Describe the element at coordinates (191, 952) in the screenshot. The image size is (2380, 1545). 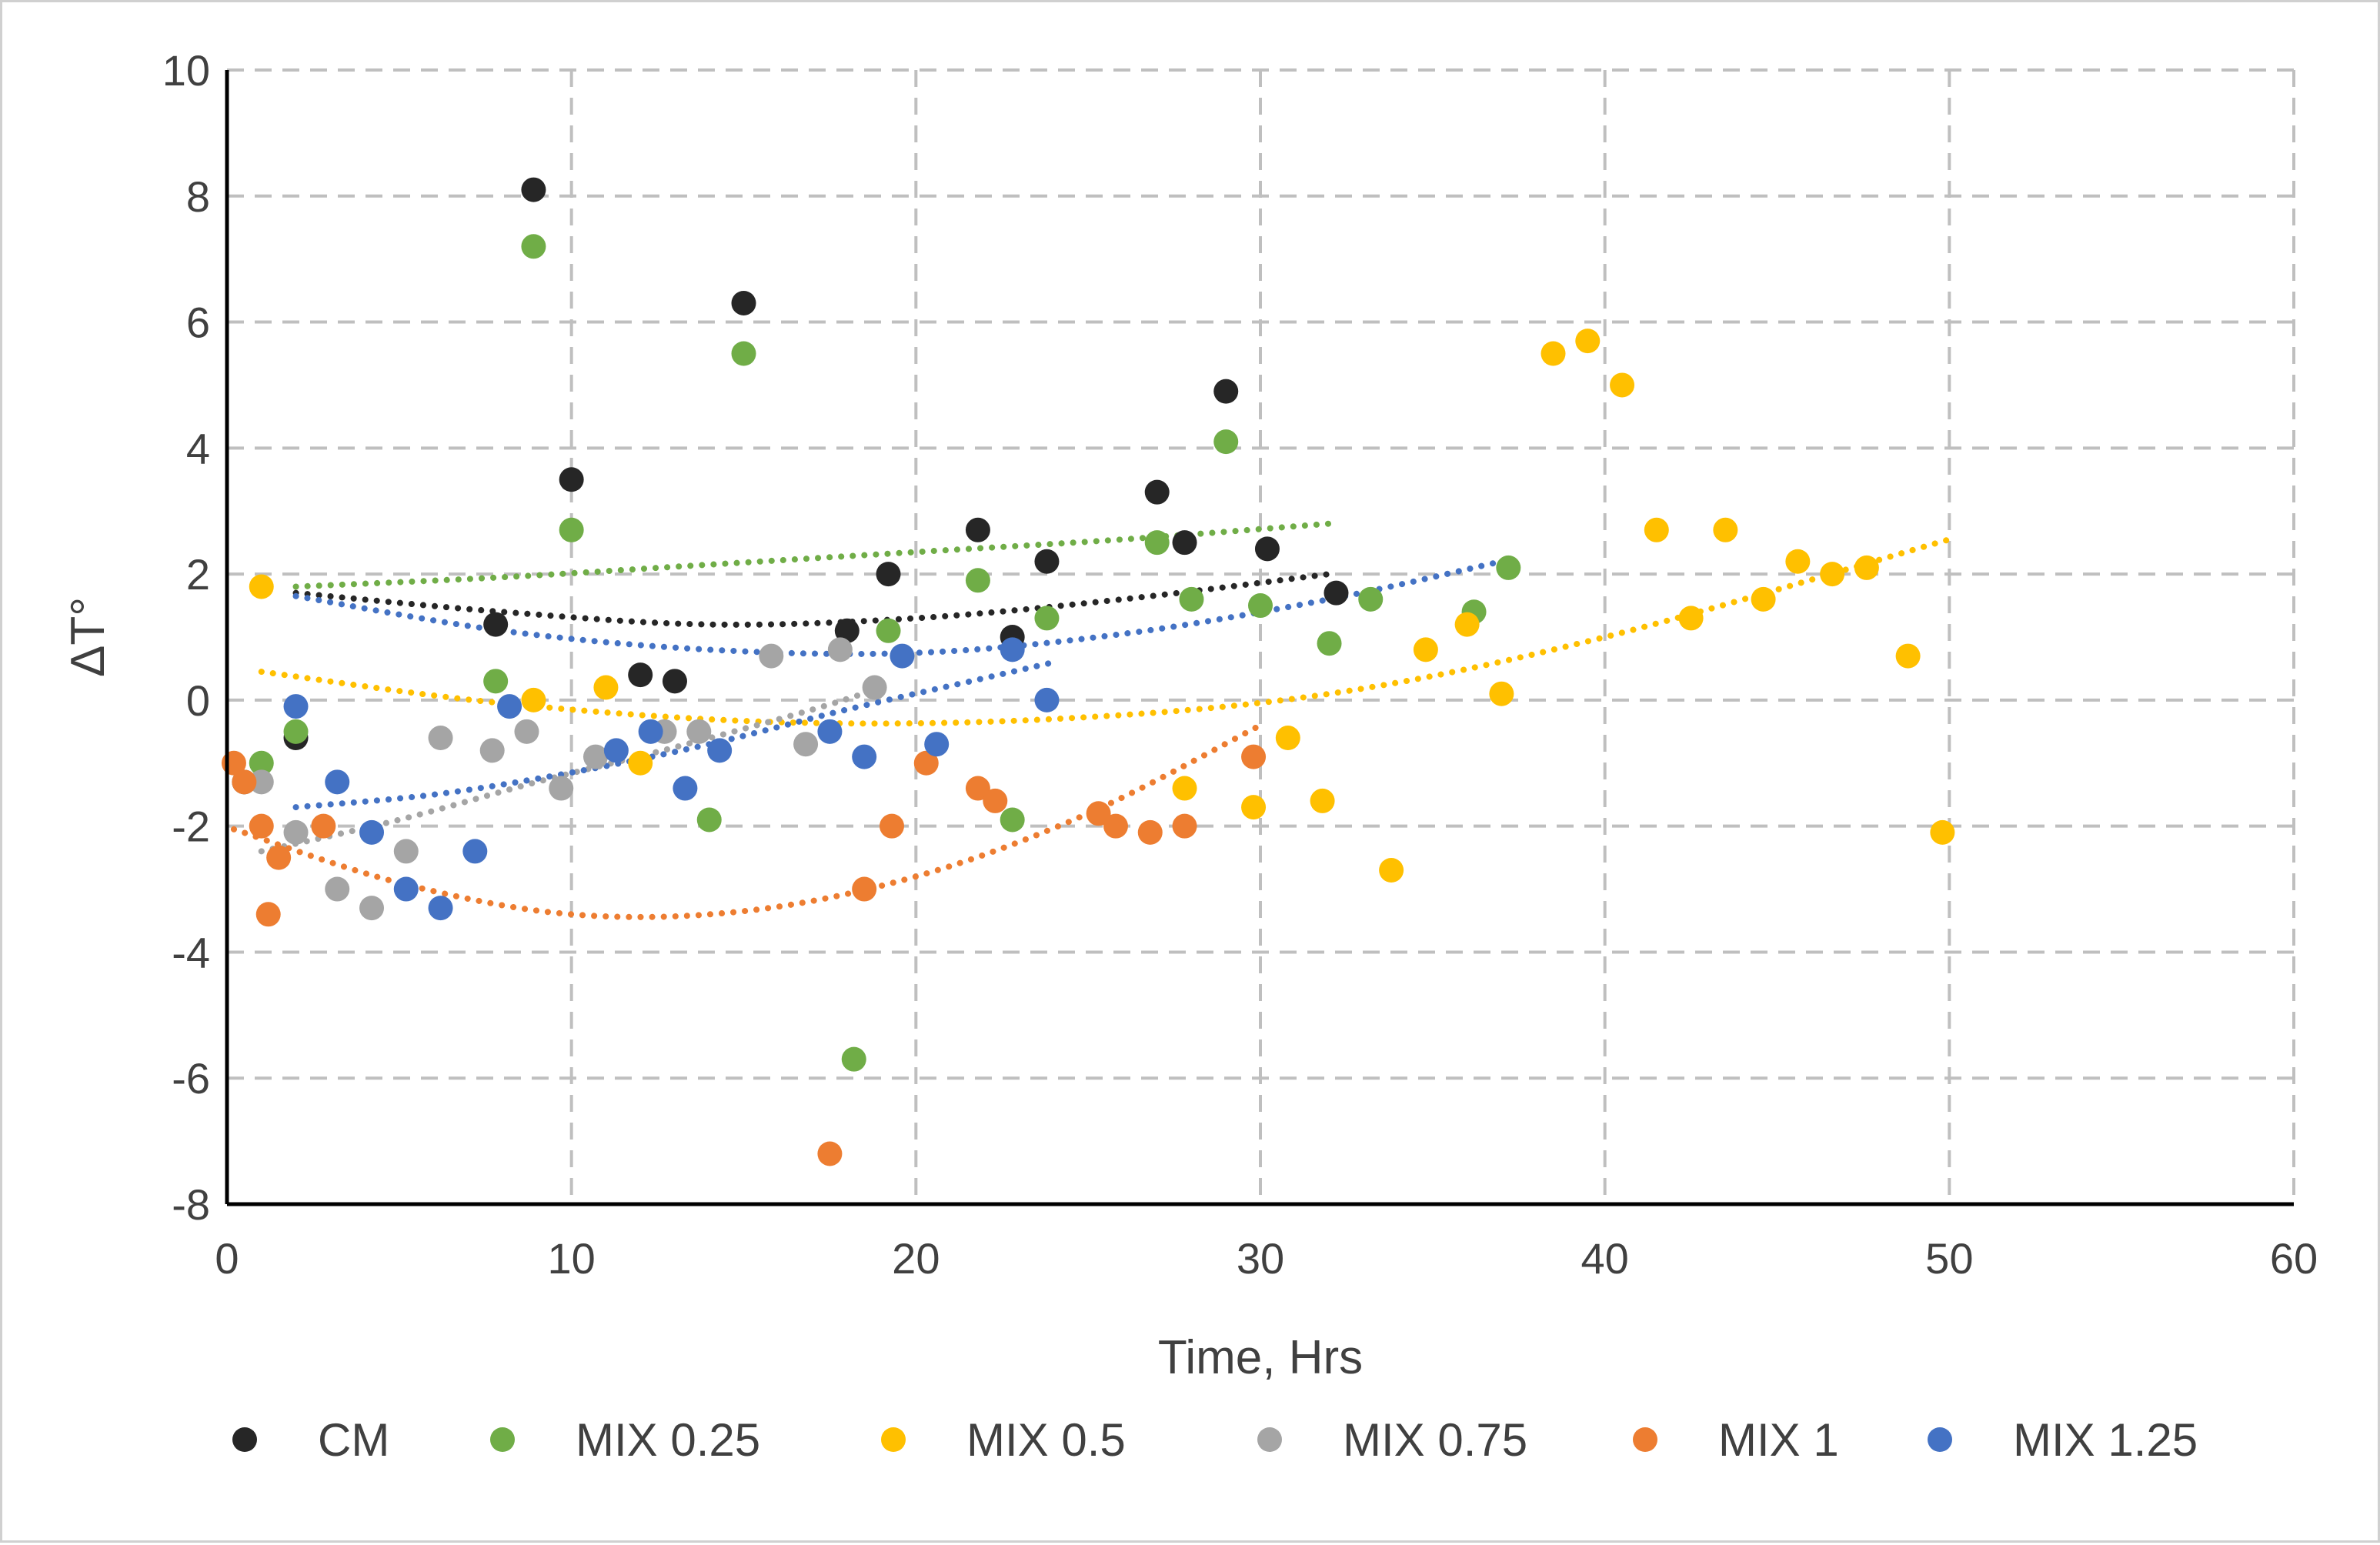
I see `y-tick-label: -4` at that location.